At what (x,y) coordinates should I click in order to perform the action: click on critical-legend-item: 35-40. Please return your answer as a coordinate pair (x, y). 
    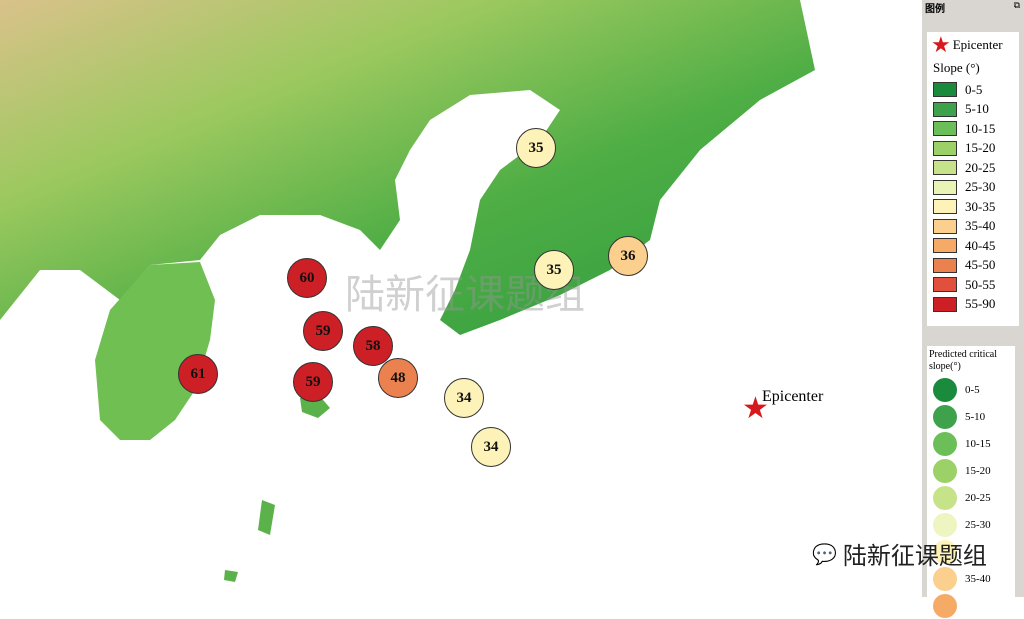
    Looking at the image, I should click on (971, 578).